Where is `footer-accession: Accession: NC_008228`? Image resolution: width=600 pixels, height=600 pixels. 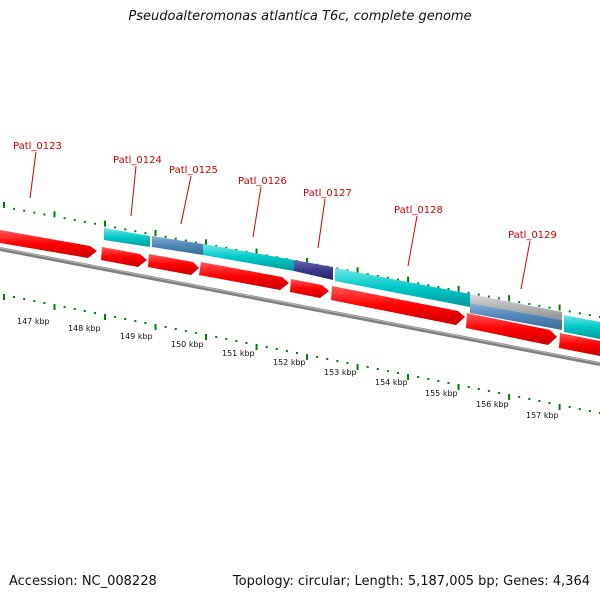
footer-accession: Accession: NC_008228 is located at coordinates (83, 581).